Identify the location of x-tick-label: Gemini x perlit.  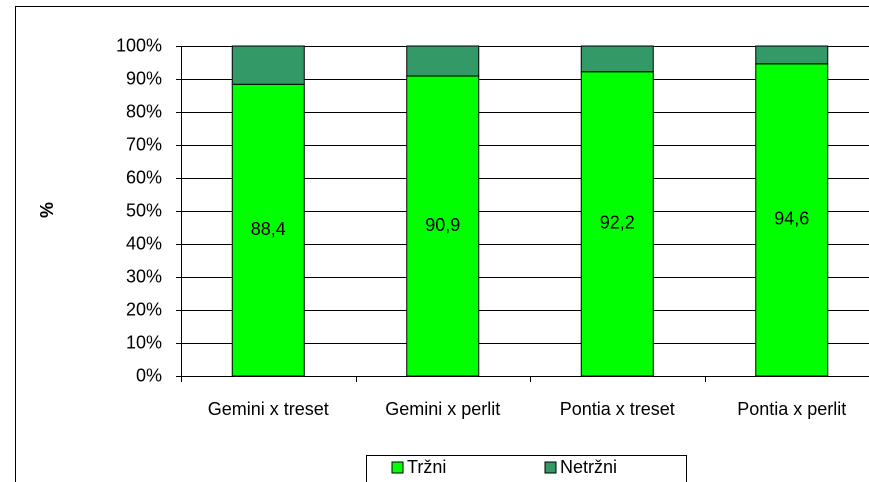
(442, 409).